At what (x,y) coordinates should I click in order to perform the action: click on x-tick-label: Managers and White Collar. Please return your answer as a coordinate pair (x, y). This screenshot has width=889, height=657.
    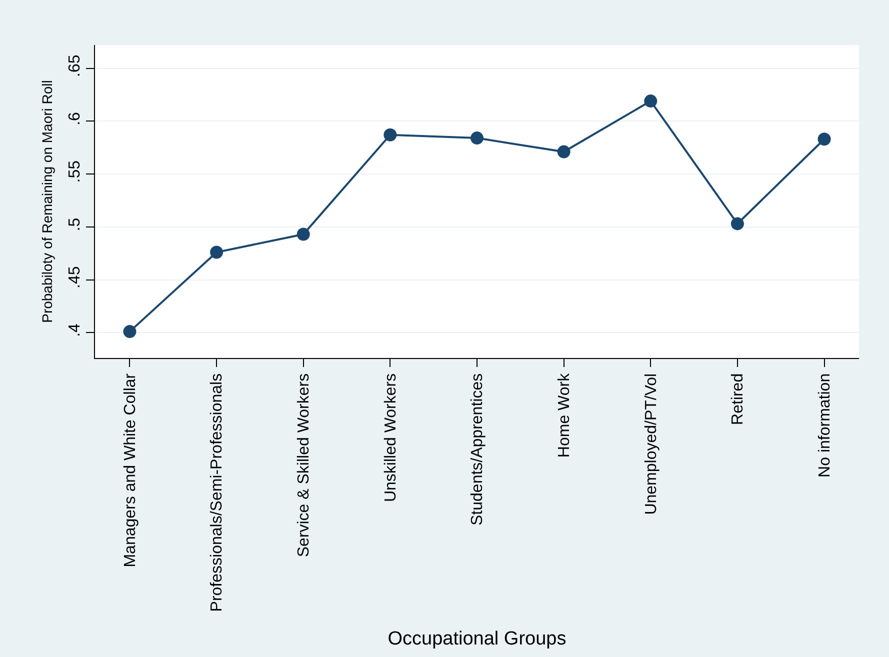
    Looking at the image, I should click on (130, 470).